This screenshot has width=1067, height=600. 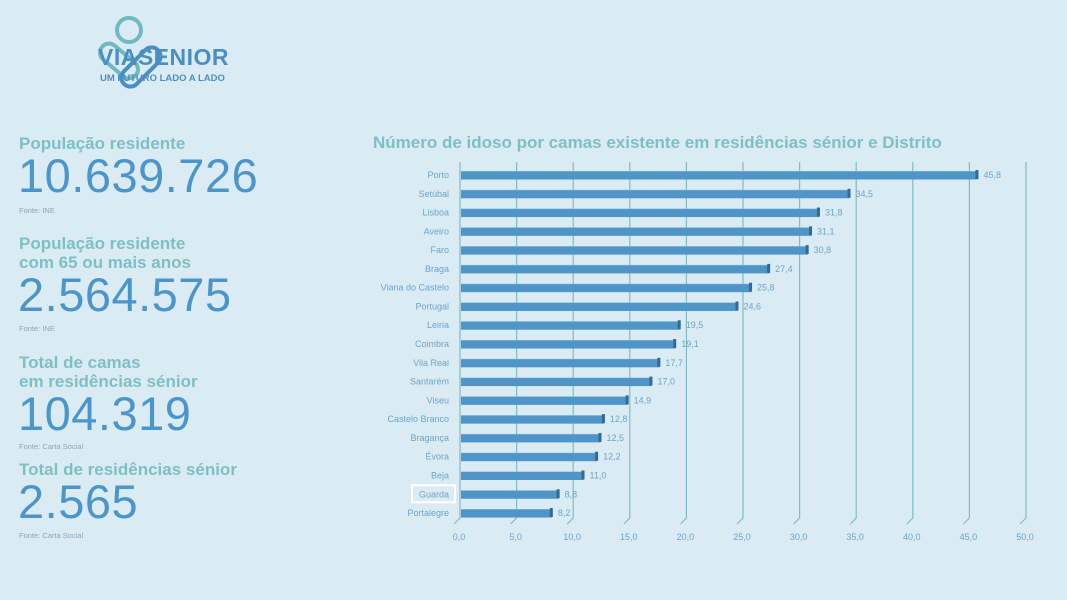 What do you see at coordinates (128, 469) in the screenshot?
I see `stat-label: Total de residências sénior` at bounding box center [128, 469].